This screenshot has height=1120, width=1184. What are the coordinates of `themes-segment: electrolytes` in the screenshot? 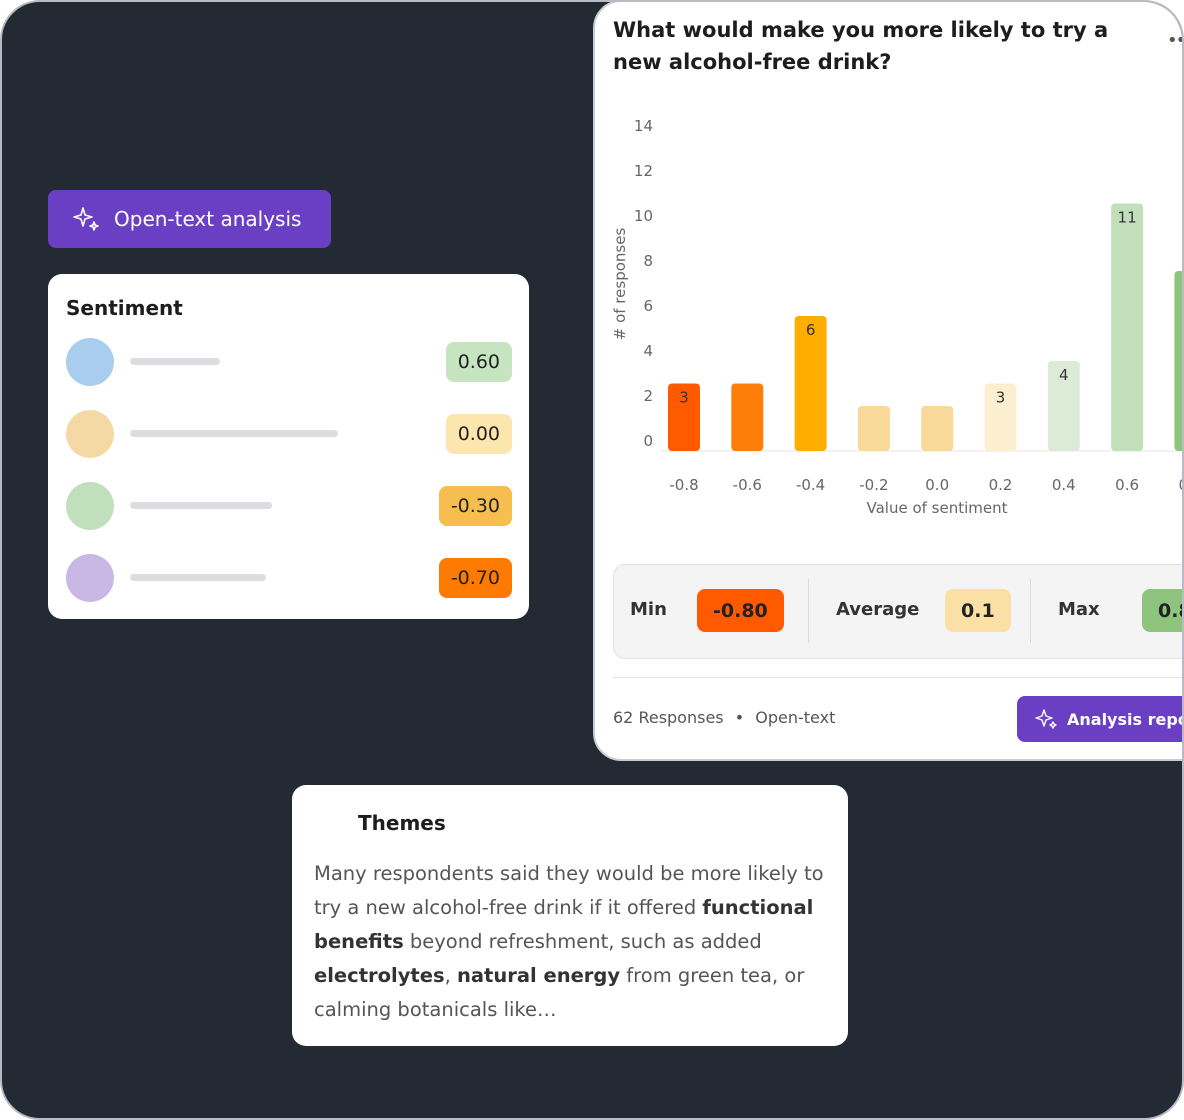 It's located at (379, 975).